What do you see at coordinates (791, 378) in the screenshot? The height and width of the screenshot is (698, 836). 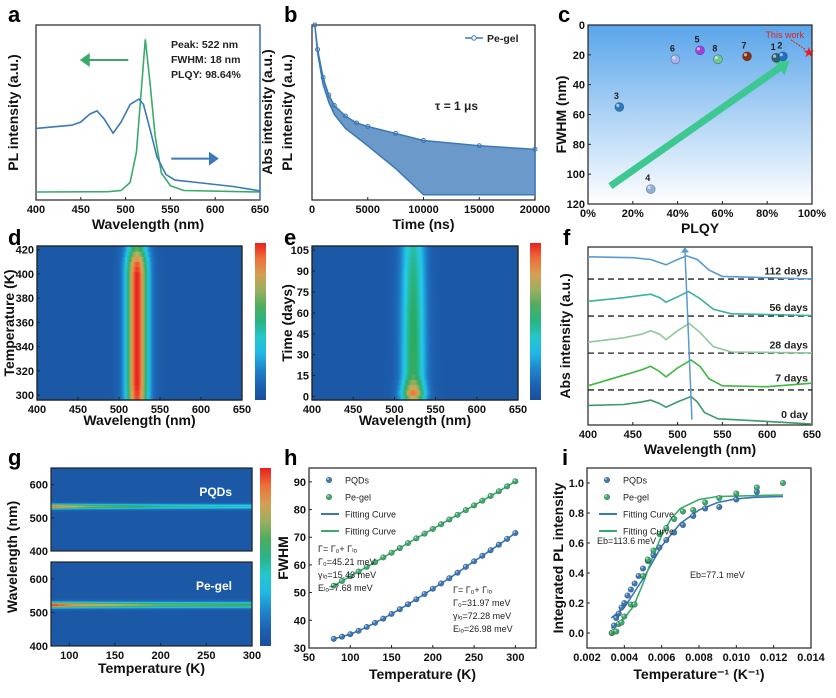 I see `series-label: 7 days` at bounding box center [791, 378].